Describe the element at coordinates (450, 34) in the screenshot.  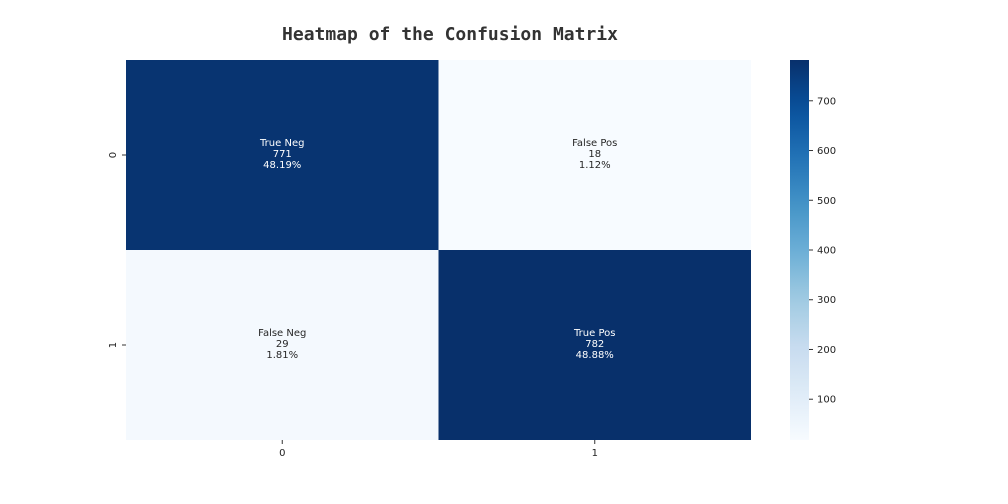
I see `chart-title: Heatmap of the Confusion Matrix` at that location.